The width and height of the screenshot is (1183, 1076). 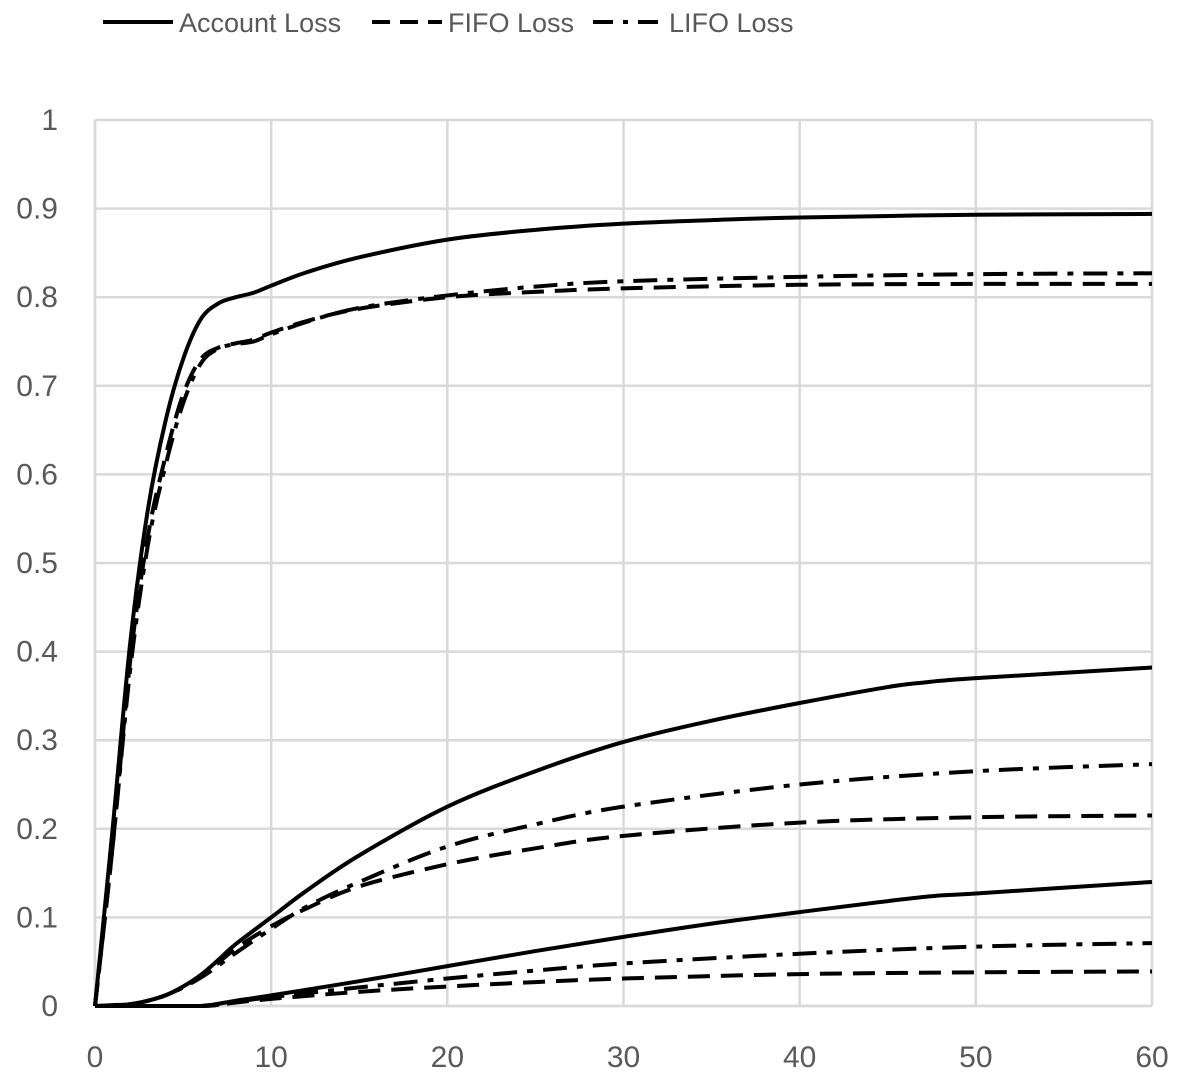 What do you see at coordinates (37, 740) in the screenshot?
I see `y-tick-label: 0.3` at bounding box center [37, 740].